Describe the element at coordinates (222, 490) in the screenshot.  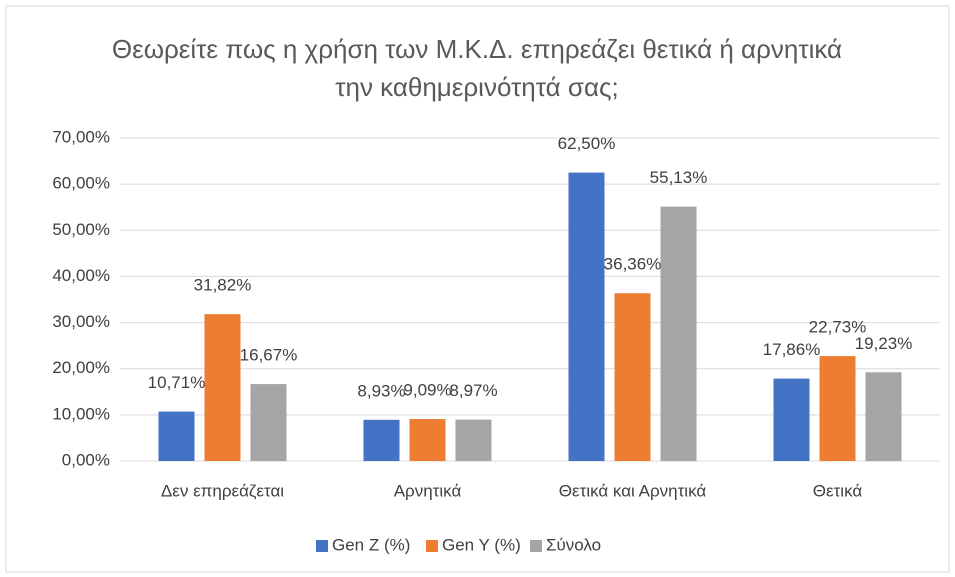
I see `x-tick-label: Δεν επηρεάζεται` at that location.